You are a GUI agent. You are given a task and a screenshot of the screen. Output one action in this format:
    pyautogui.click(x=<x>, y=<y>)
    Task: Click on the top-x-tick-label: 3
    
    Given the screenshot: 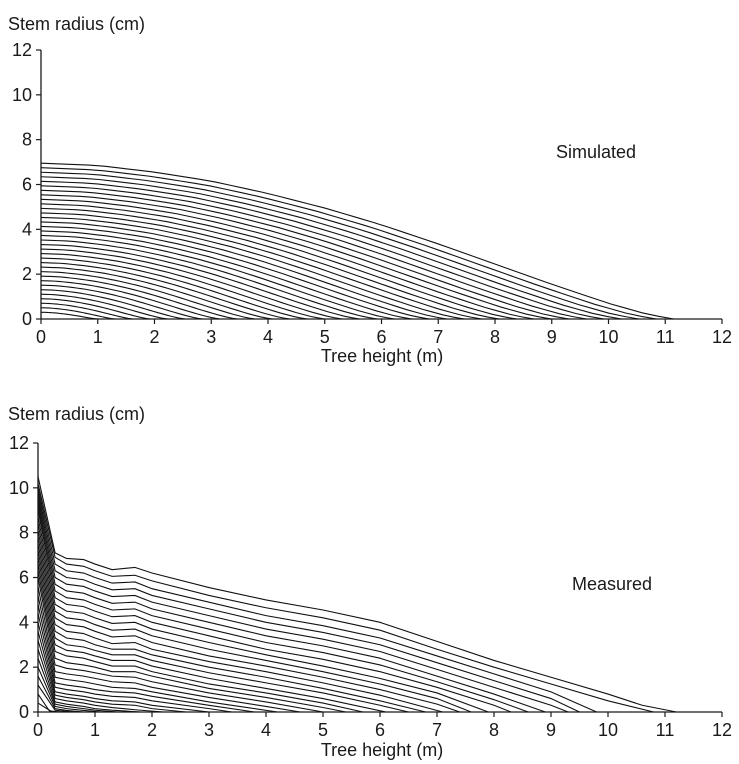 What is the action you would take?
    pyautogui.click(x=211, y=337)
    